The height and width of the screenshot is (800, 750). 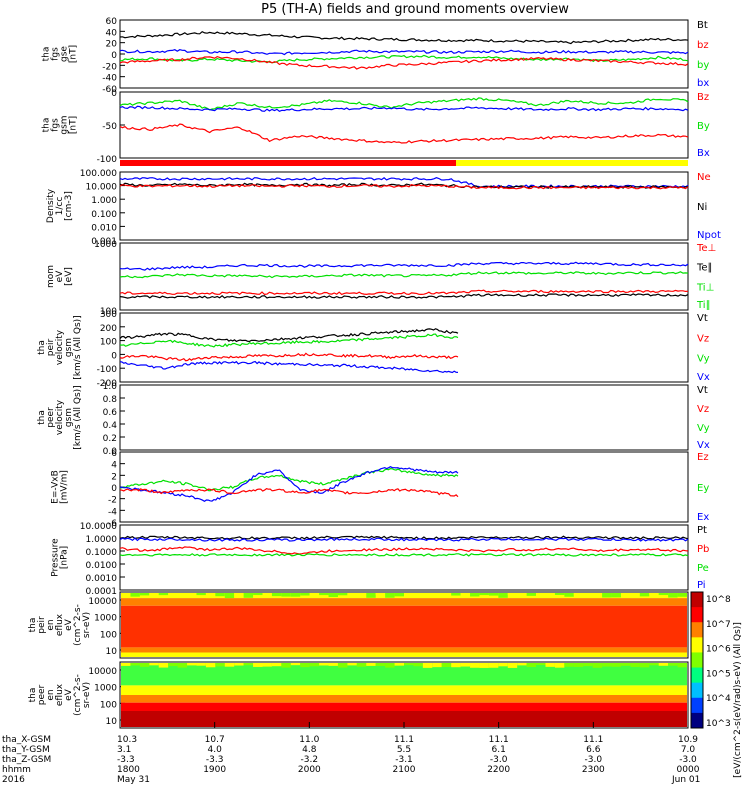 What do you see at coordinates (703, 549) in the screenshot?
I see `legend-pressure: Pb` at bounding box center [703, 549].